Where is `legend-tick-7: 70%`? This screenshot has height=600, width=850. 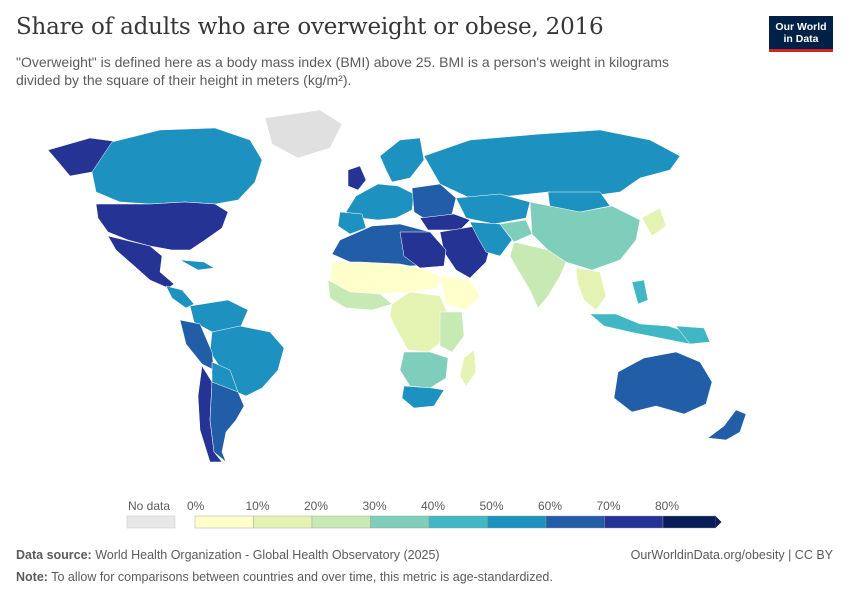 legend-tick-7: 70% is located at coordinates (609, 506).